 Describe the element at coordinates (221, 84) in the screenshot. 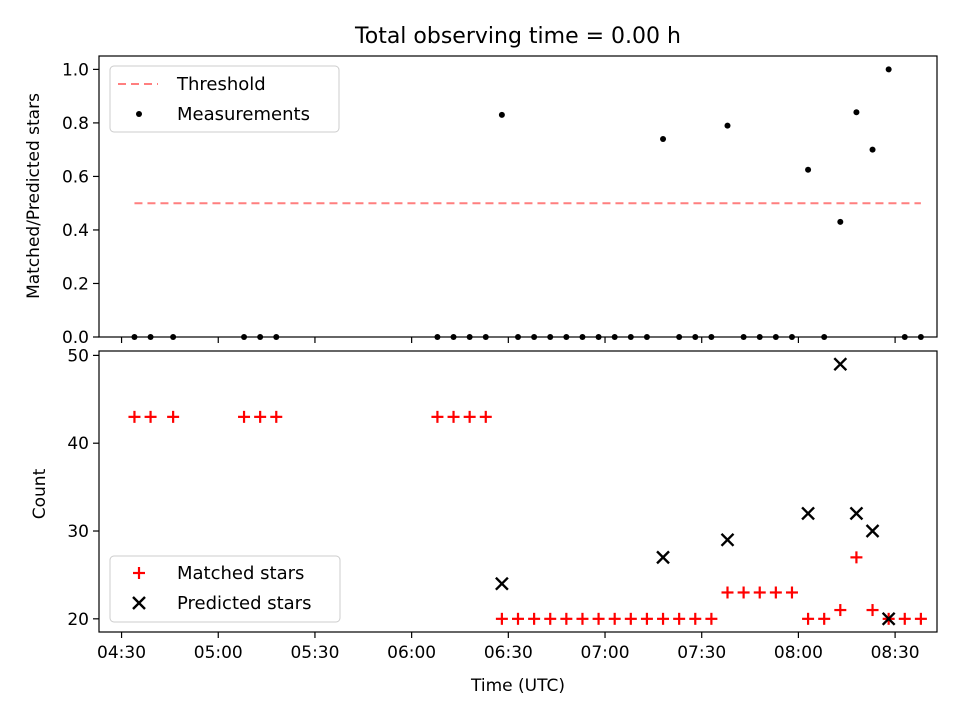

I see `legend-threshold-label: Threshold` at that location.